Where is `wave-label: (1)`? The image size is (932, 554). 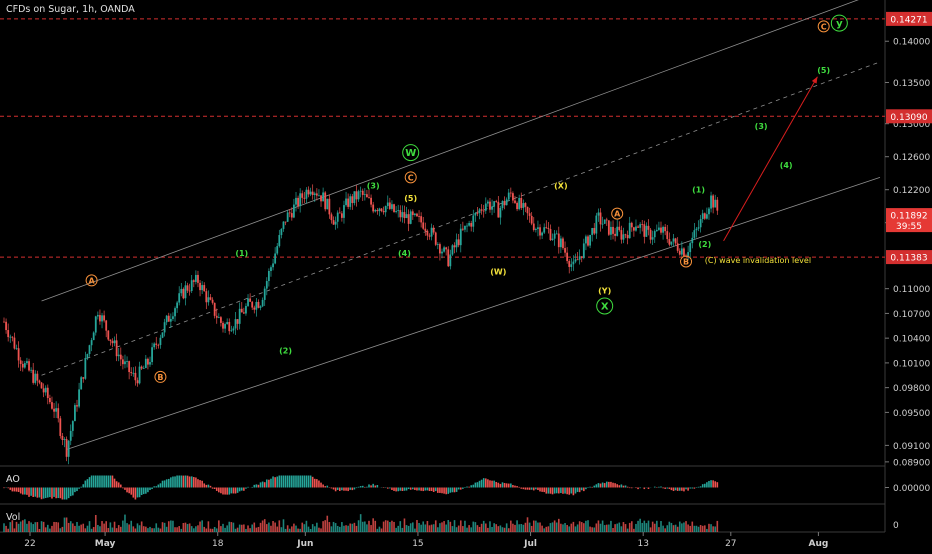 wave-label: (1) is located at coordinates (698, 190).